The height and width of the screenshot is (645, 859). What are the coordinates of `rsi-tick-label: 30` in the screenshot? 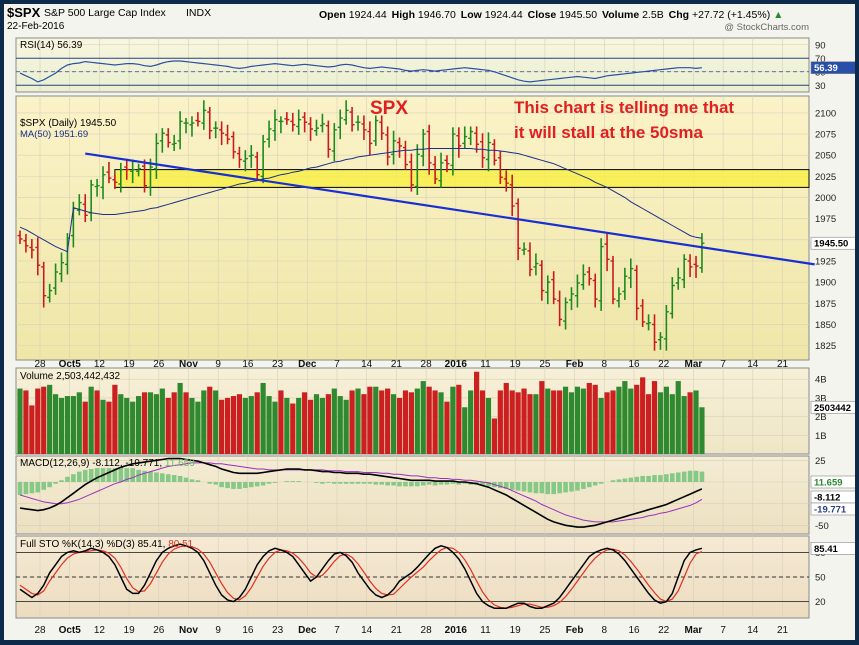 It's located at (820, 86).